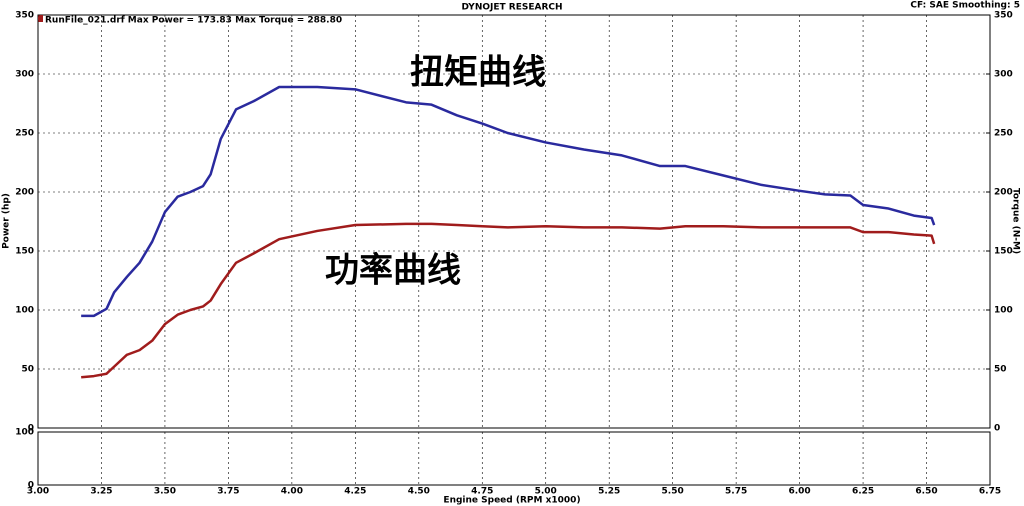 The image size is (1024, 506). What do you see at coordinates (482, 492) in the screenshot?
I see `x-tick-label: 4.75` at bounding box center [482, 492].